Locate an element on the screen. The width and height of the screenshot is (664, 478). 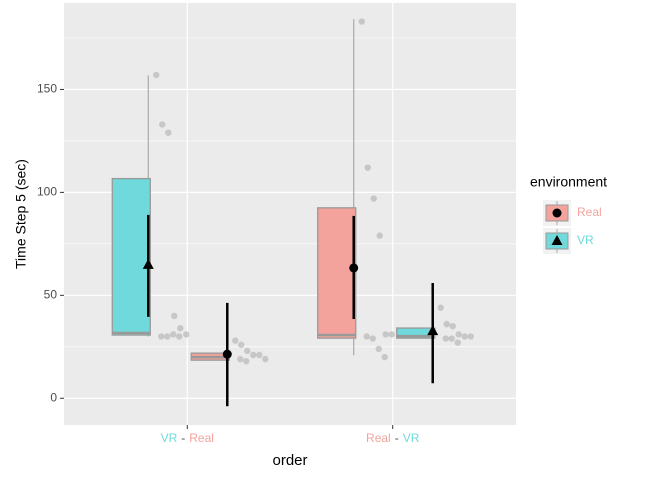
legend-label: VR is located at coordinates (585, 240).